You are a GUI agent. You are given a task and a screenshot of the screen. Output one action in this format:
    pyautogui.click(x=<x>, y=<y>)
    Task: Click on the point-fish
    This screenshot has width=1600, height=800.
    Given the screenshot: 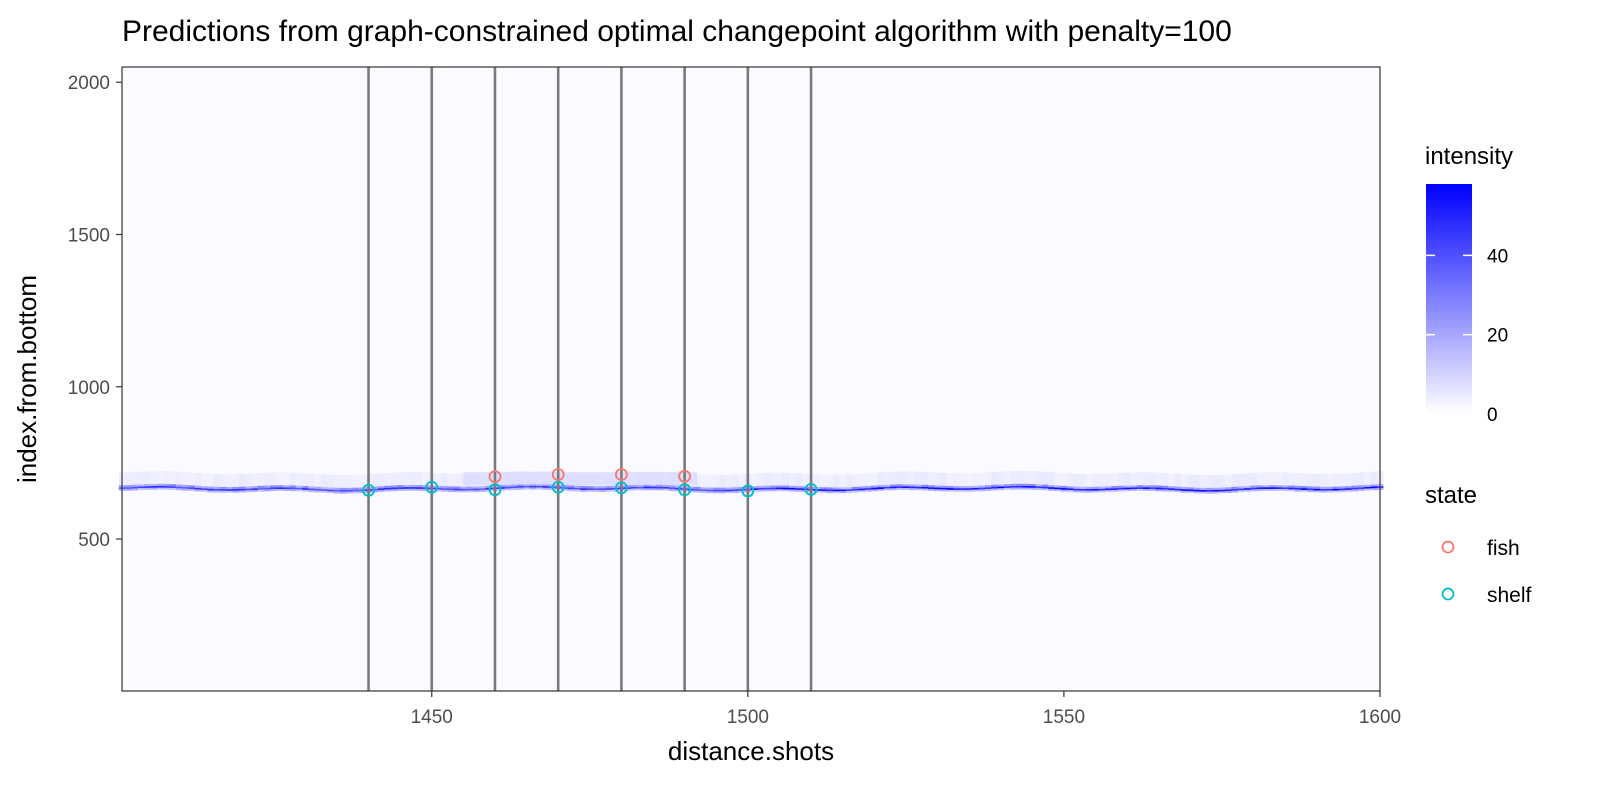 What is the action you would take?
    pyautogui.click(x=685, y=476)
    